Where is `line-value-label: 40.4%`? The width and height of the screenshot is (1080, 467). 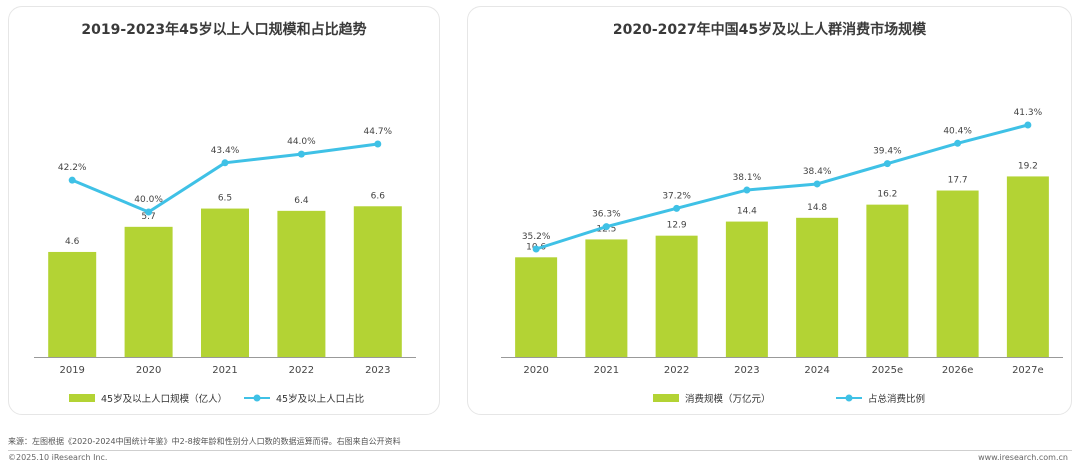
line-value-label: 40.4% is located at coordinates (957, 131).